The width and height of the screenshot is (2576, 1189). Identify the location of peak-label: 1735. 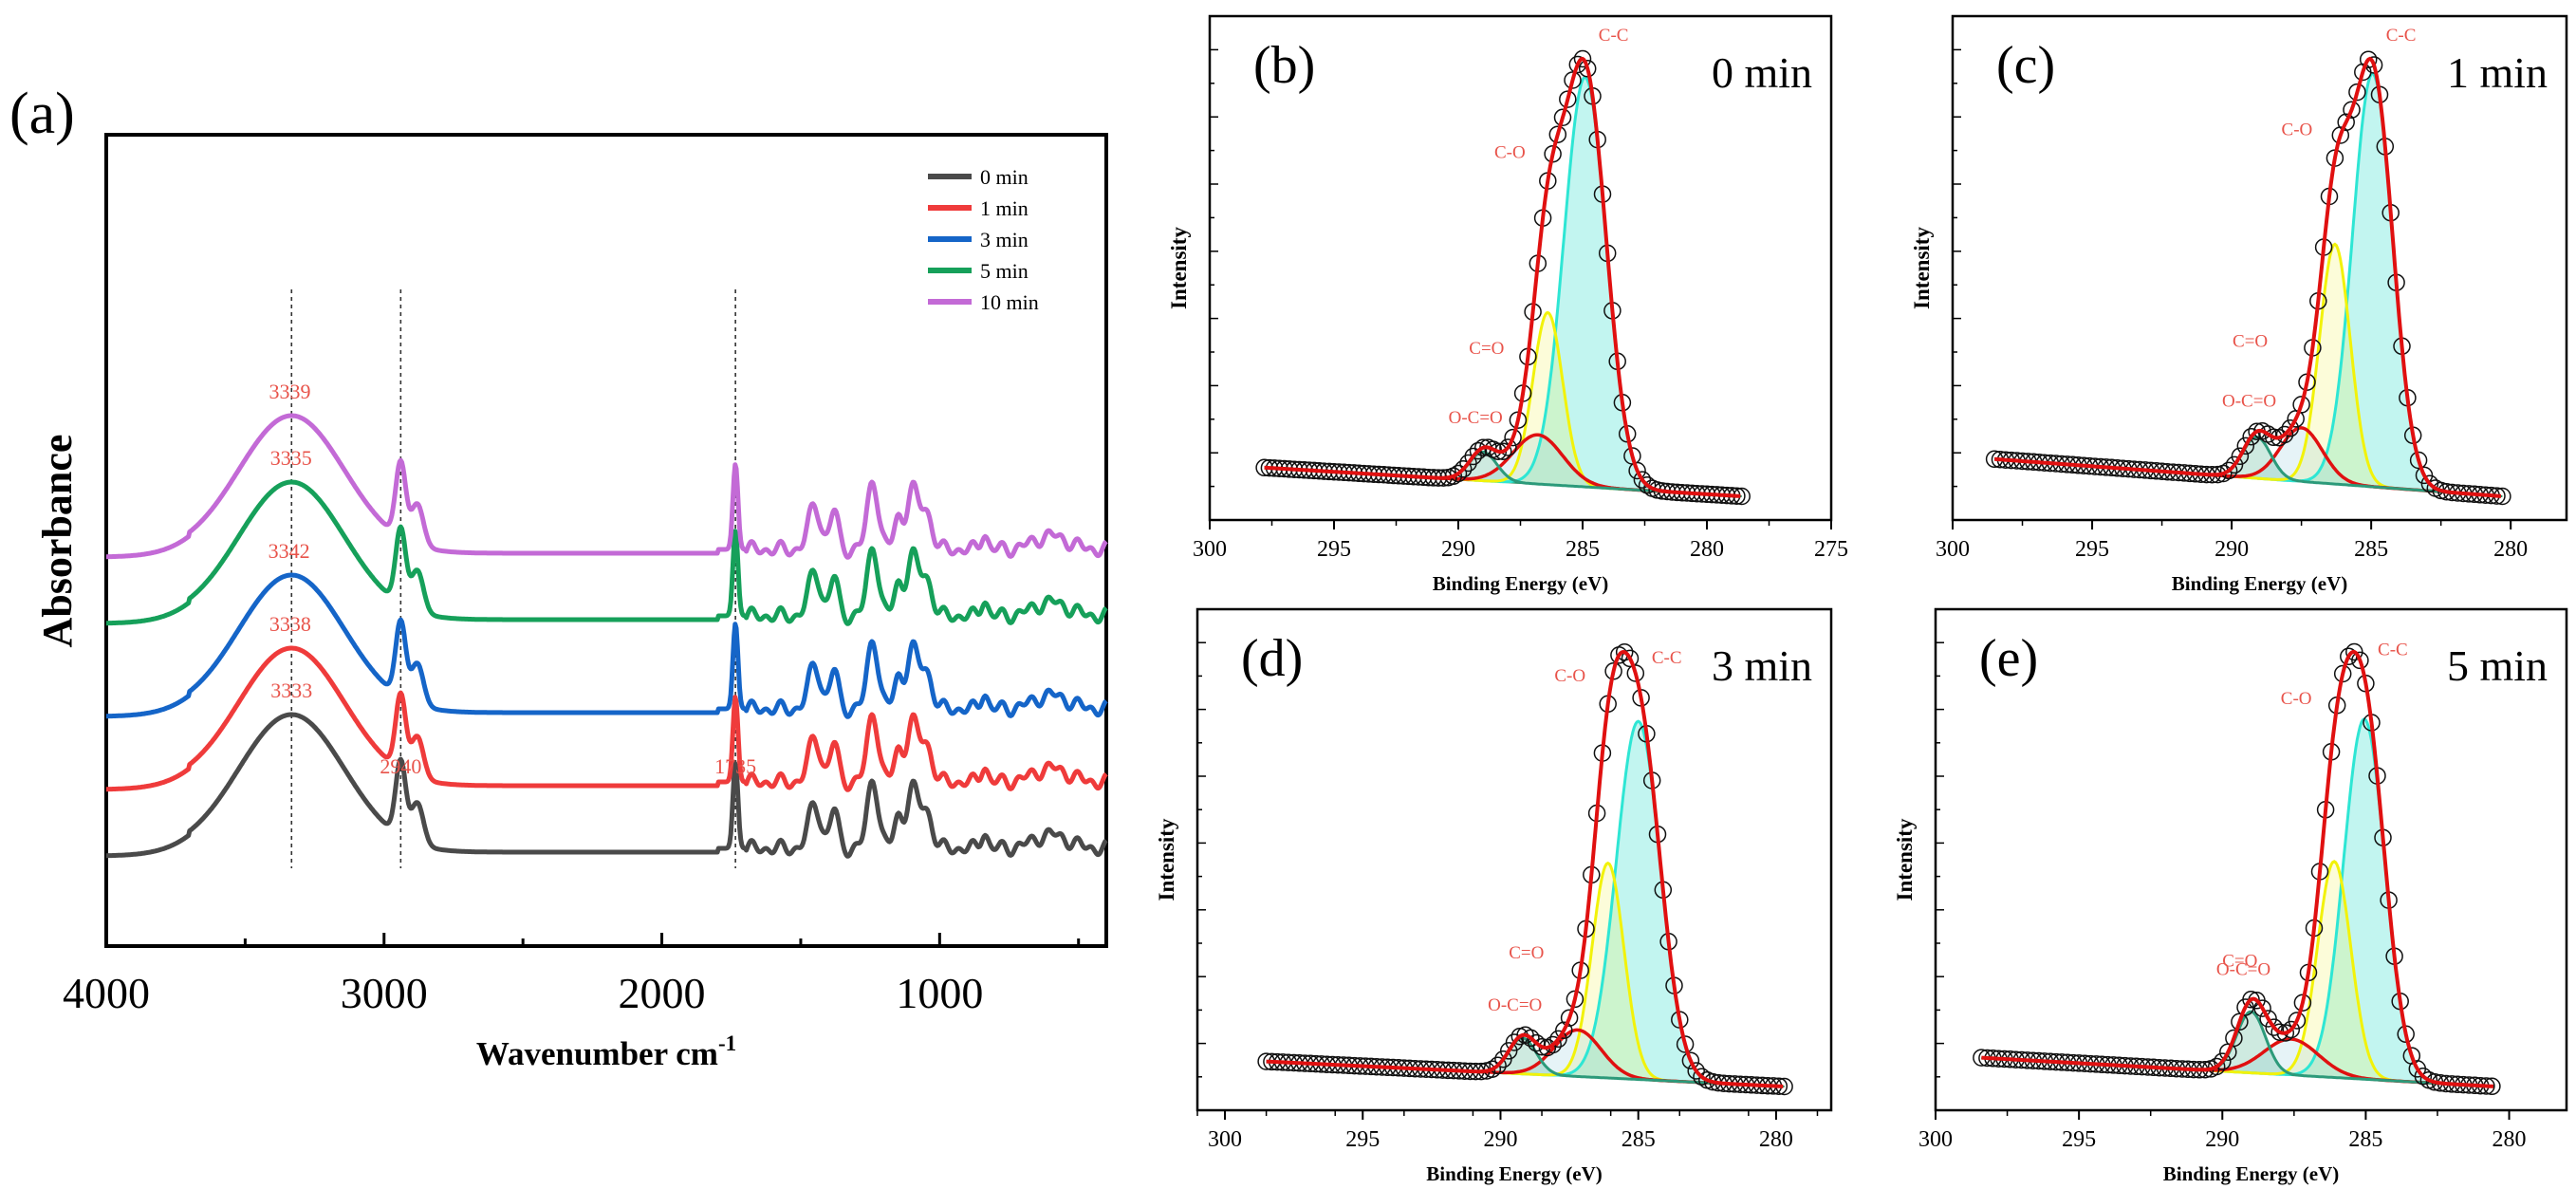
(735, 766).